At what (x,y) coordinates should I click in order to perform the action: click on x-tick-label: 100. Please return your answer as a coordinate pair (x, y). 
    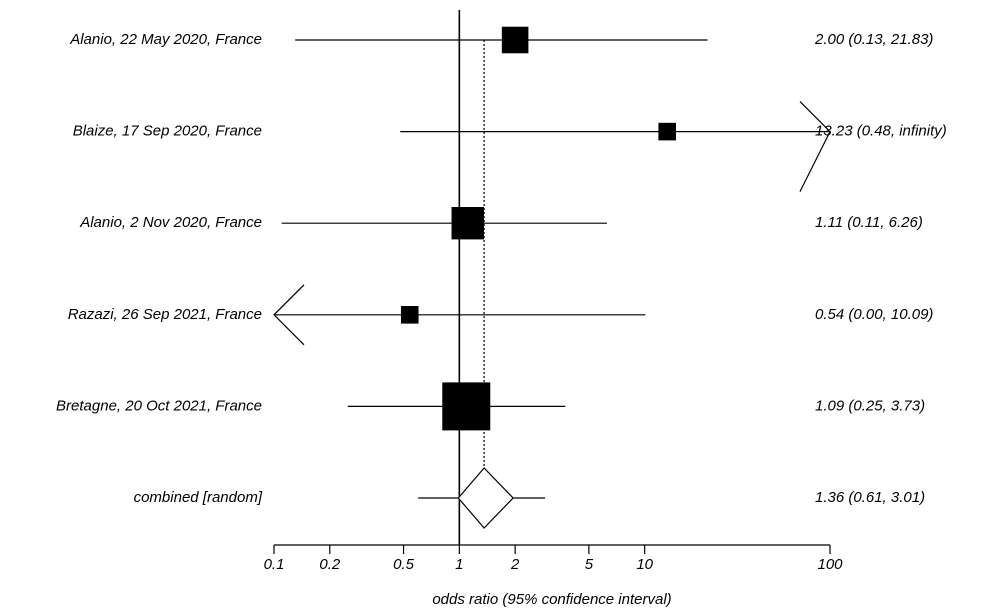
    Looking at the image, I should click on (830, 564).